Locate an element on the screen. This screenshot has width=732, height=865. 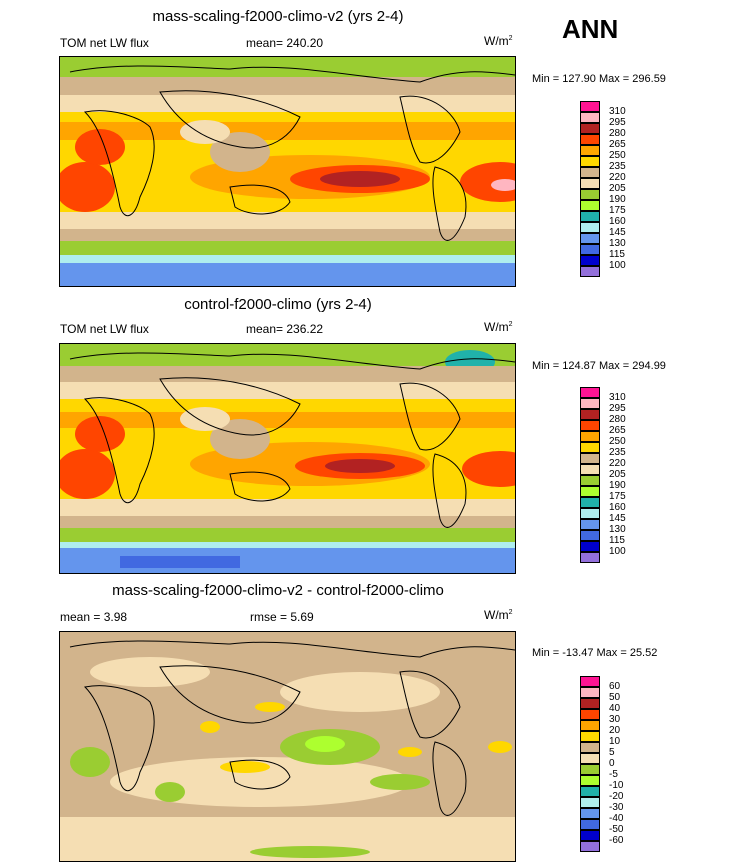
panel2-title: control-f2000-climo (yrs 2-4) is located at coordinates (278, 304).